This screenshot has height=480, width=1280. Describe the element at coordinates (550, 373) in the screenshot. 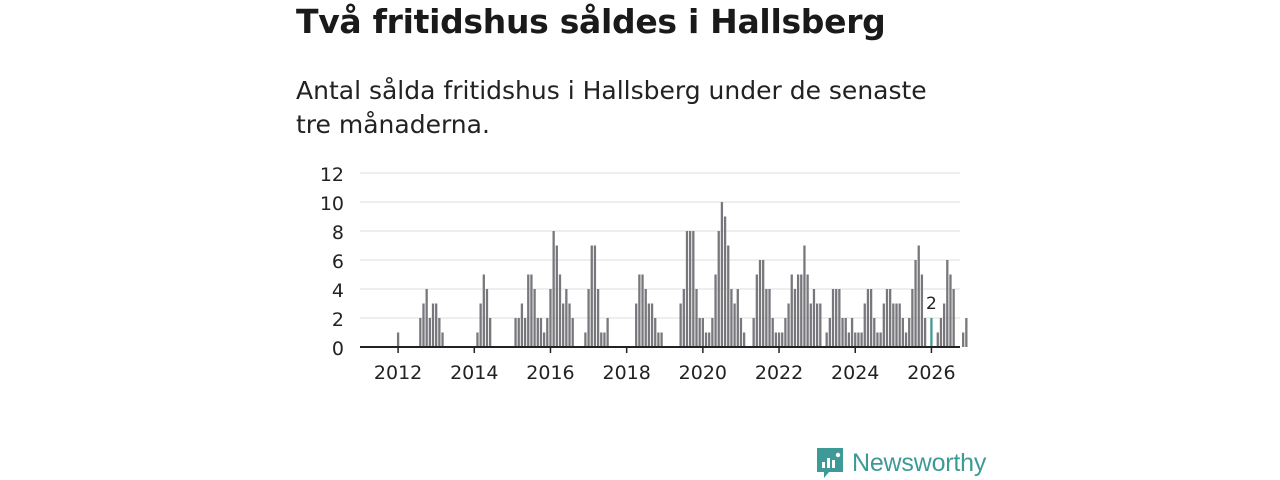

I see `x-tick-label: 2016` at that location.